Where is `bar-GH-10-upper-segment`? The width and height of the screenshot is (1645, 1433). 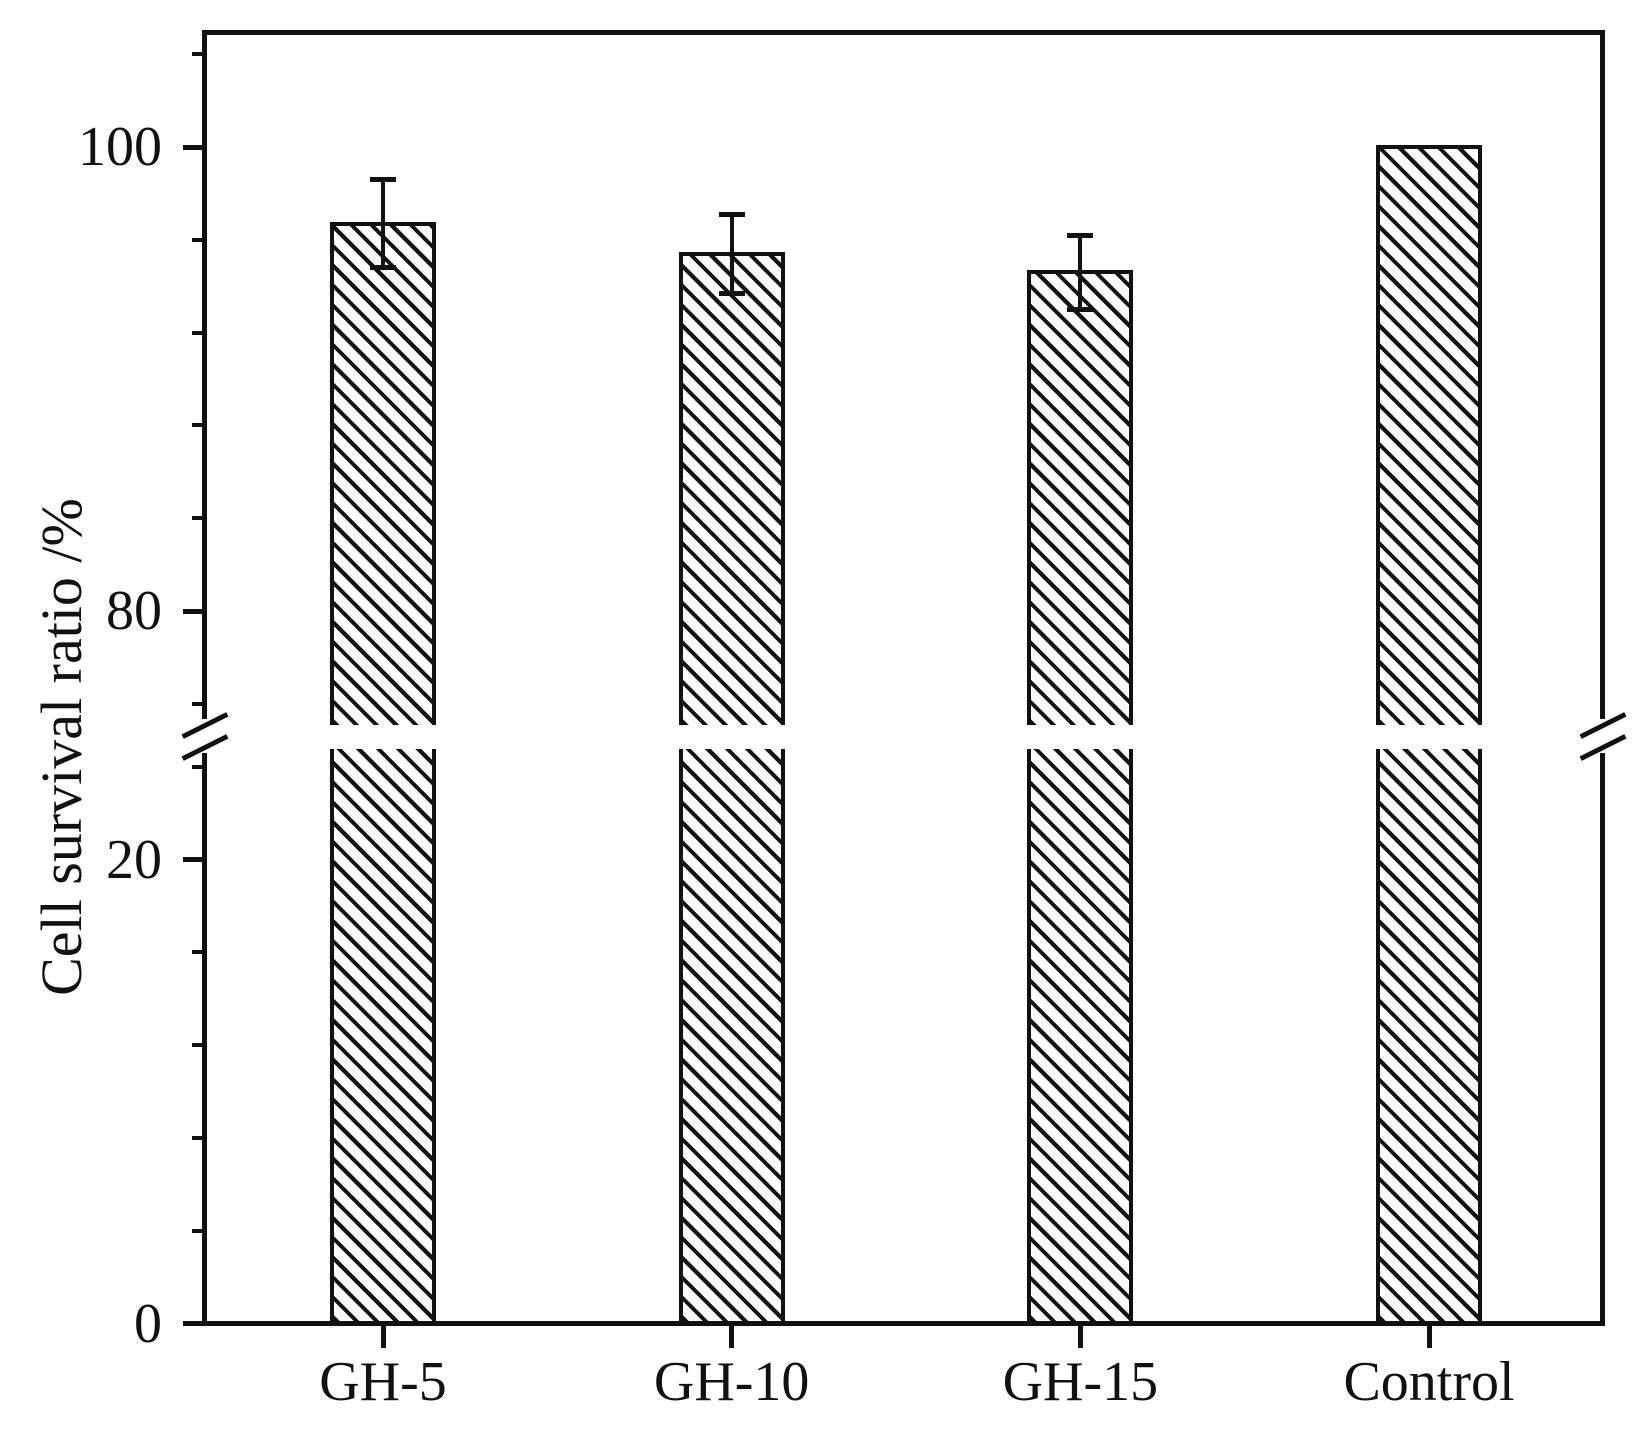 bar-GH-10-upper-segment is located at coordinates (731, 488).